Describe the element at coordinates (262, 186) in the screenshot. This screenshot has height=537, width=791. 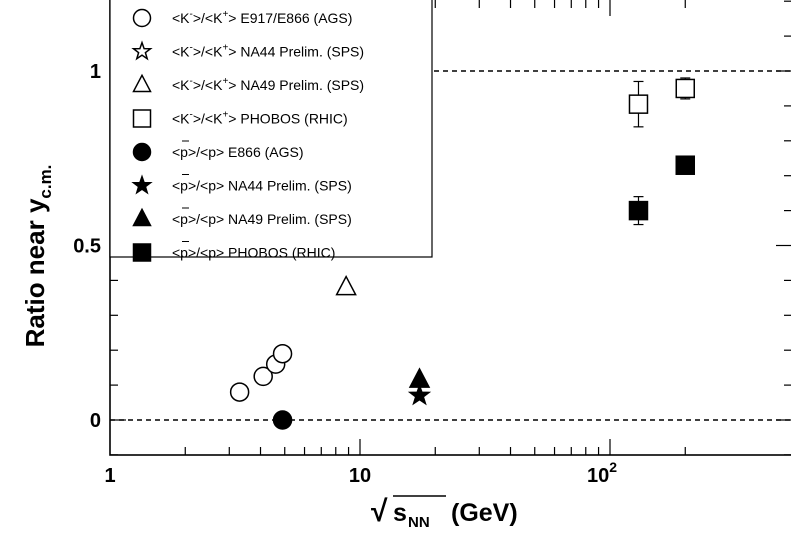
I see `legend-label: <p>/<p> NA44 Prelim. (SPS)` at that location.